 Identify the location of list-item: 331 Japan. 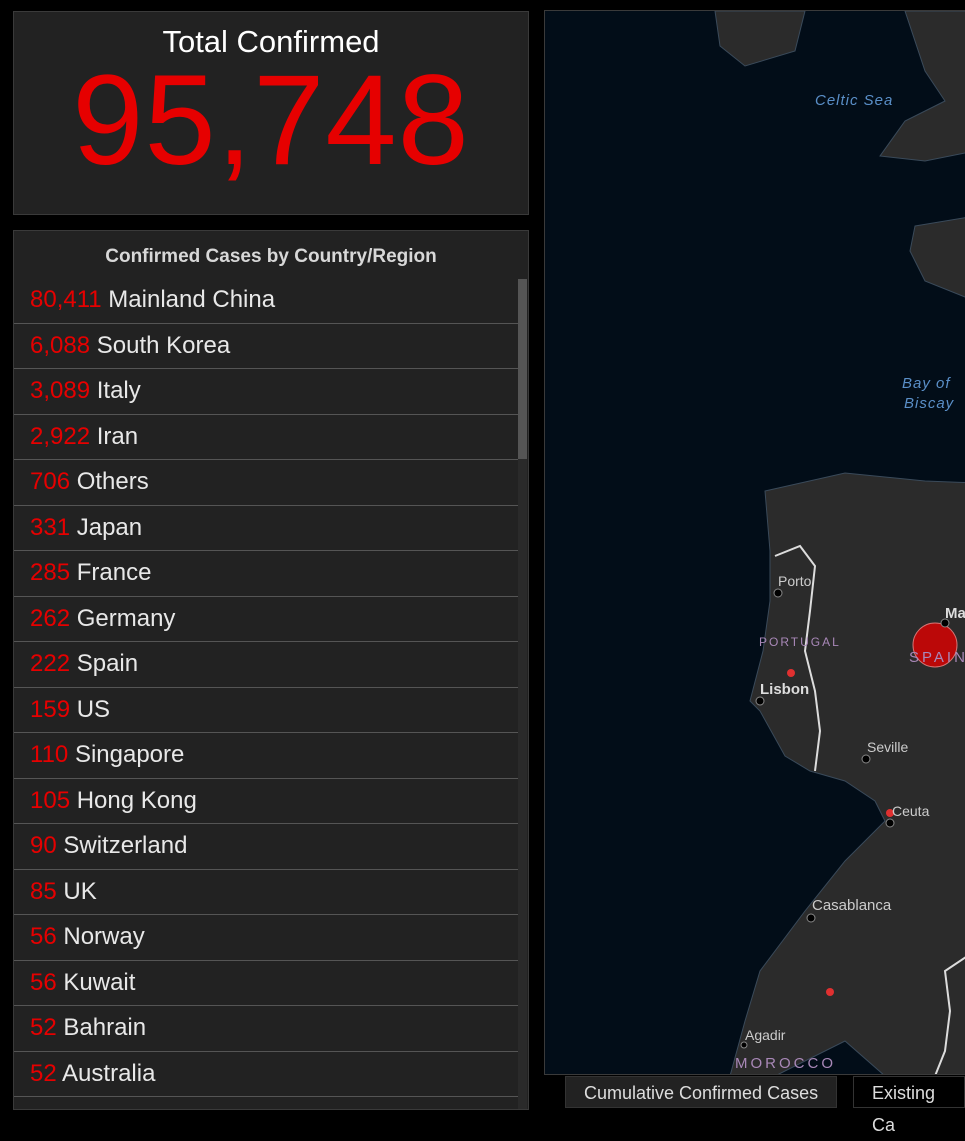
(266, 528).